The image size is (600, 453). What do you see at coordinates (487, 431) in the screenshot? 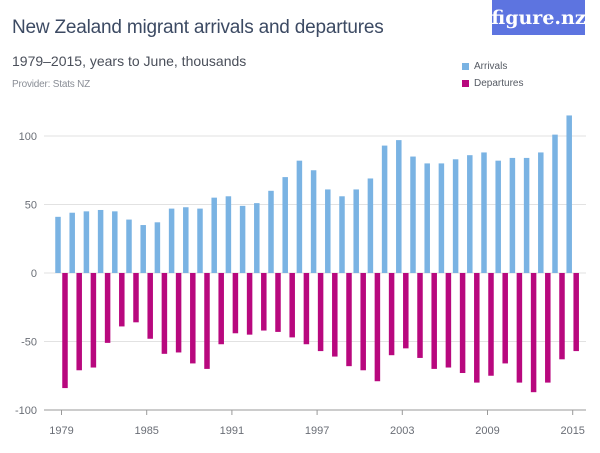
I see `x-tick-label: 2009` at bounding box center [487, 431].